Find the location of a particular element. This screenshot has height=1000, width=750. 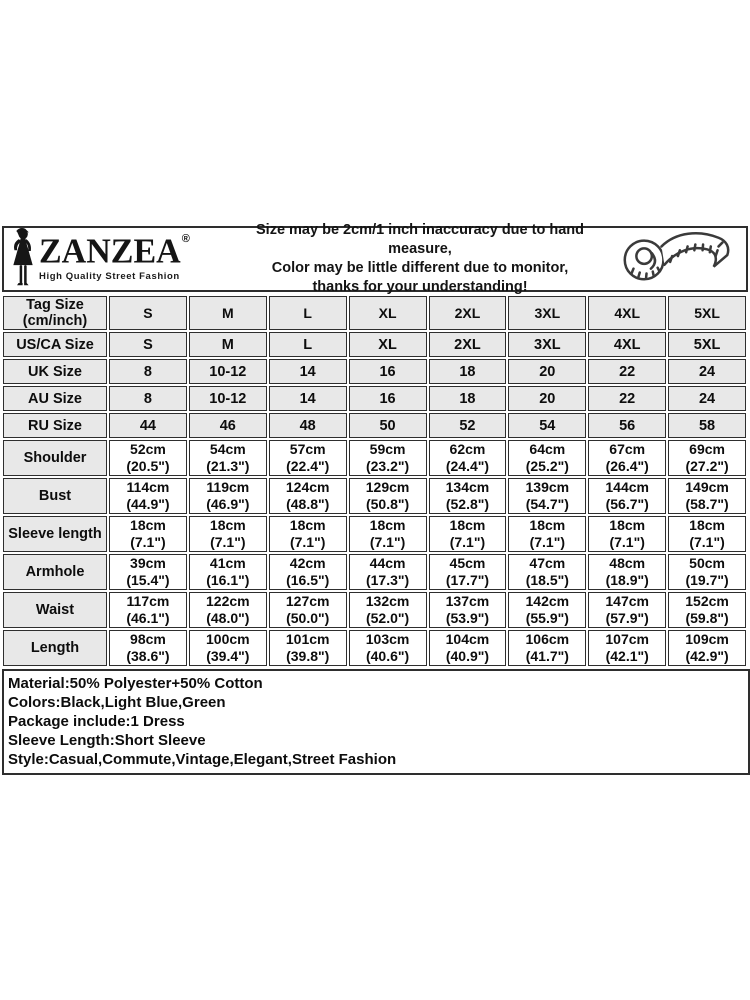

table-row-ru-size: RU Size 44 46 48 50 52 54 56 58 is located at coordinates (374, 425).